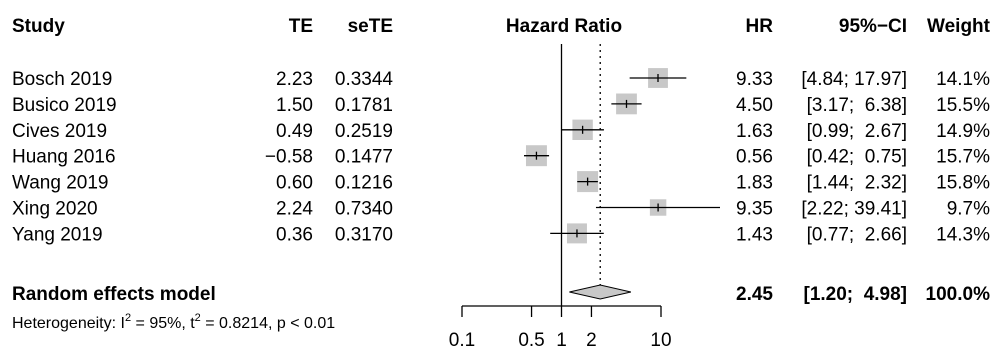 This screenshot has height=354, width=995. I want to click on ci-value: [0.99; 2.67], so click(857, 131).